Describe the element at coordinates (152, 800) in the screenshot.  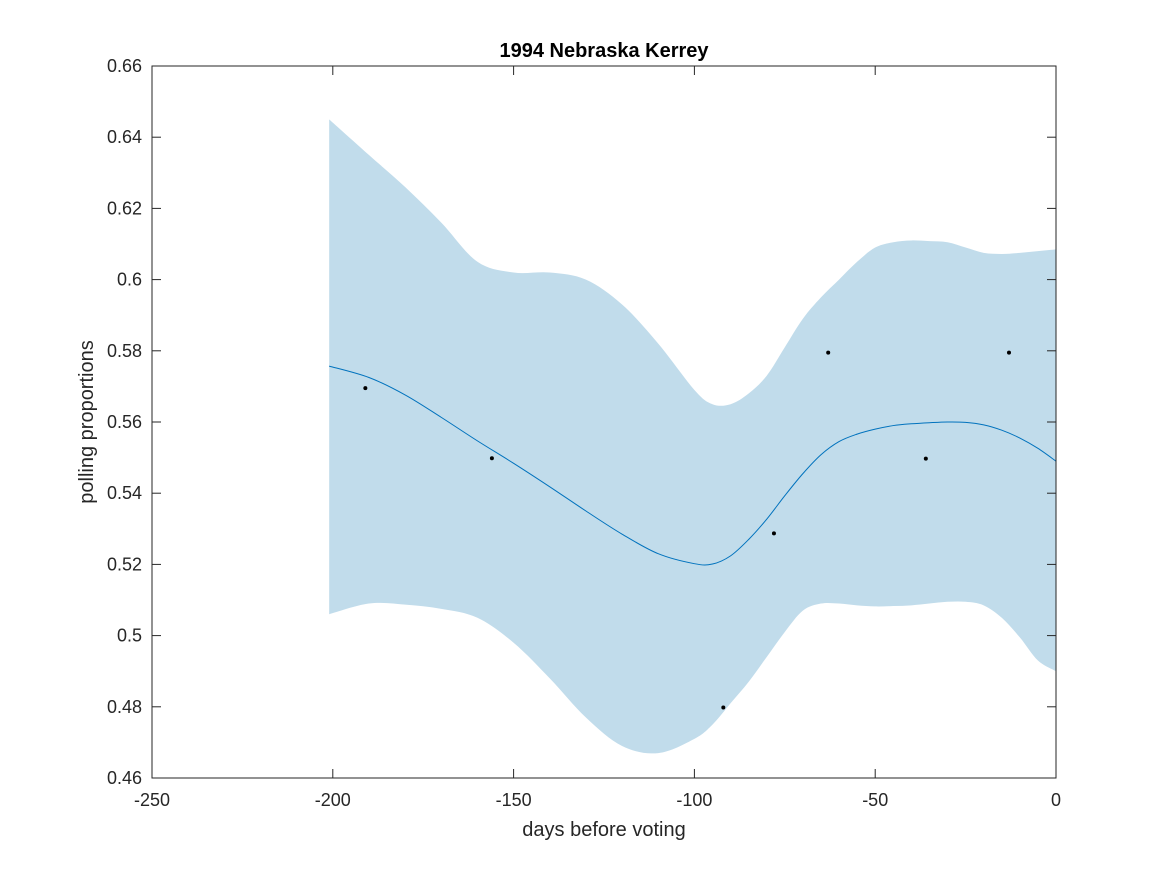
I see `x-tick-label: -250` at that location.